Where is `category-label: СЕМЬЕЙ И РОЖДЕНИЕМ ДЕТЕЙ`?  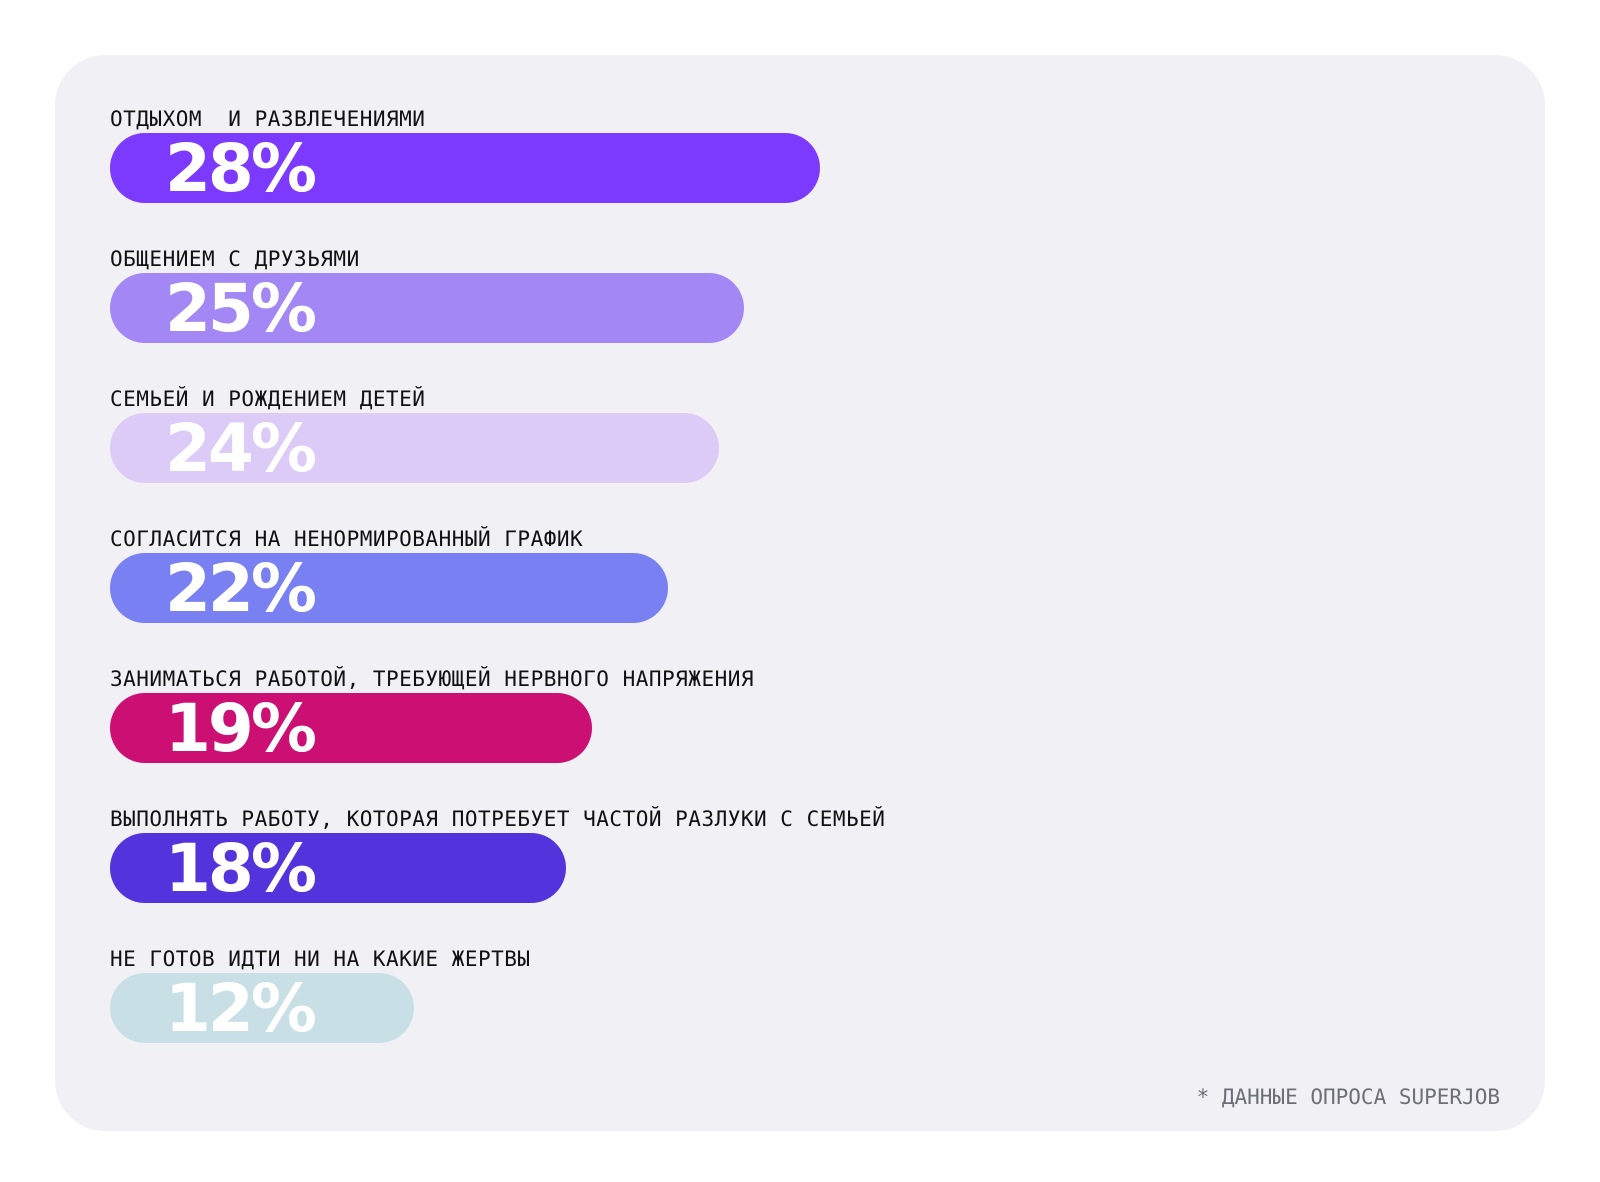 category-label: СЕМЬЕЙ И РОЖДЕНИЕМ ДЕТЕЙ is located at coordinates (268, 399).